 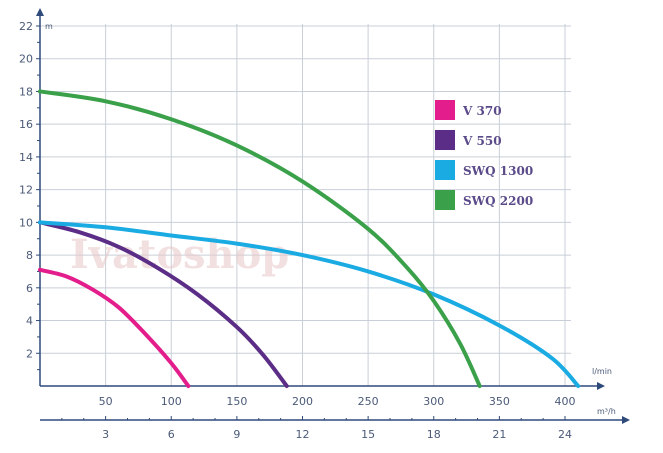 I want to click on x2-tick-label: 18, so click(x=434, y=434).